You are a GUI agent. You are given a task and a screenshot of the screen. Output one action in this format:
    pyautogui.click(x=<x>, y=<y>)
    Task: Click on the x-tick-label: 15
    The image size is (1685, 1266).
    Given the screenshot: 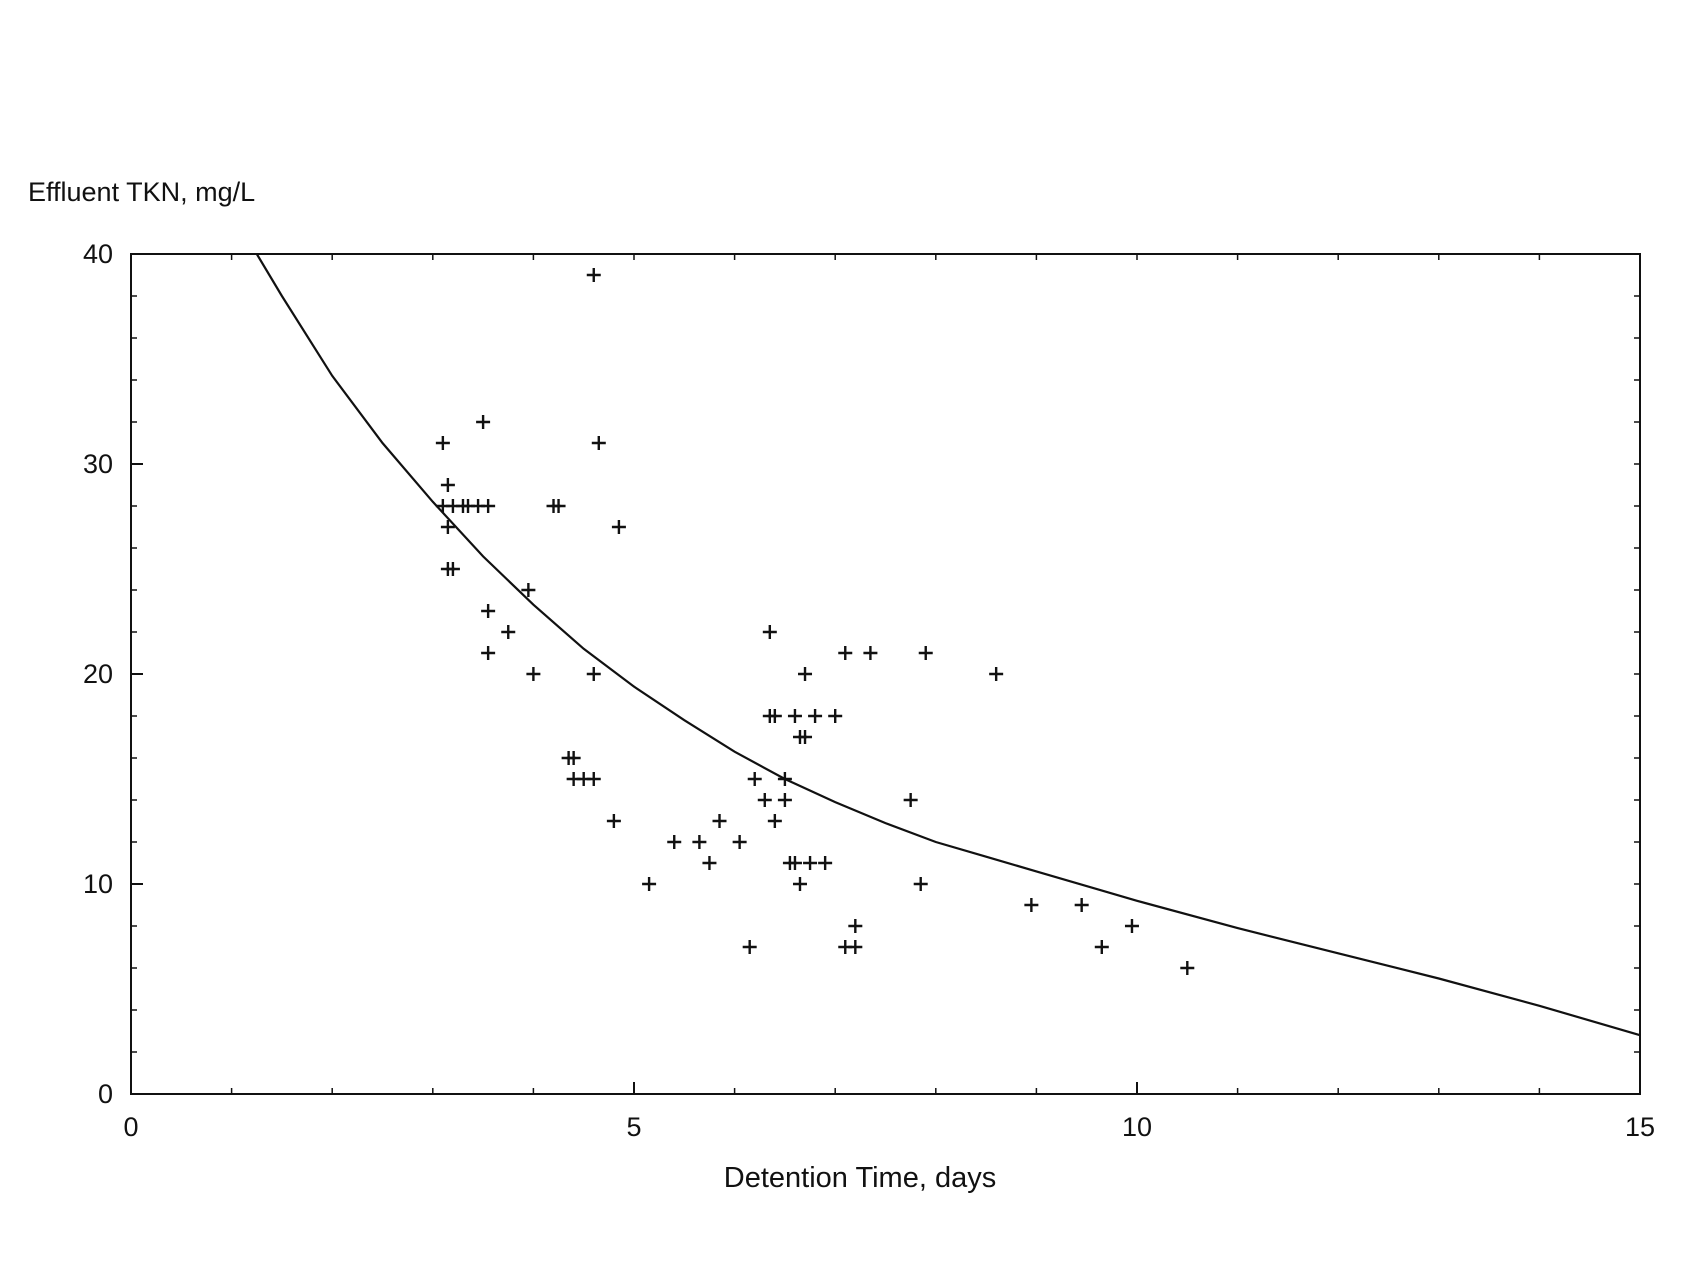 What is the action you would take?
    pyautogui.click(x=1640, y=1127)
    